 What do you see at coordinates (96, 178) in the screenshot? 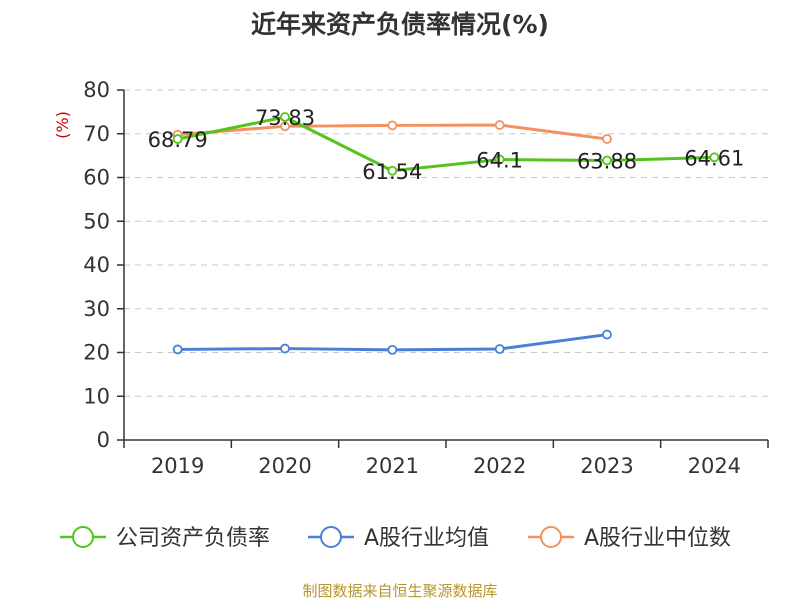
I see `y-tick-label: 60` at bounding box center [96, 178].